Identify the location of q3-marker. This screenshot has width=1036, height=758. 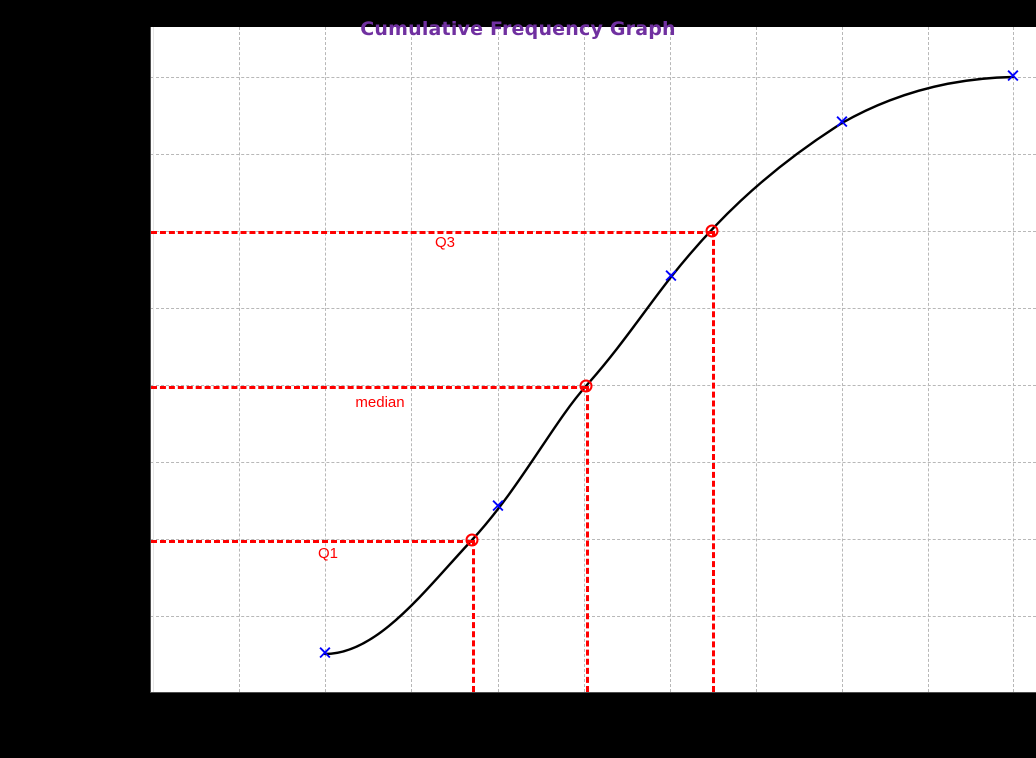
(712, 231).